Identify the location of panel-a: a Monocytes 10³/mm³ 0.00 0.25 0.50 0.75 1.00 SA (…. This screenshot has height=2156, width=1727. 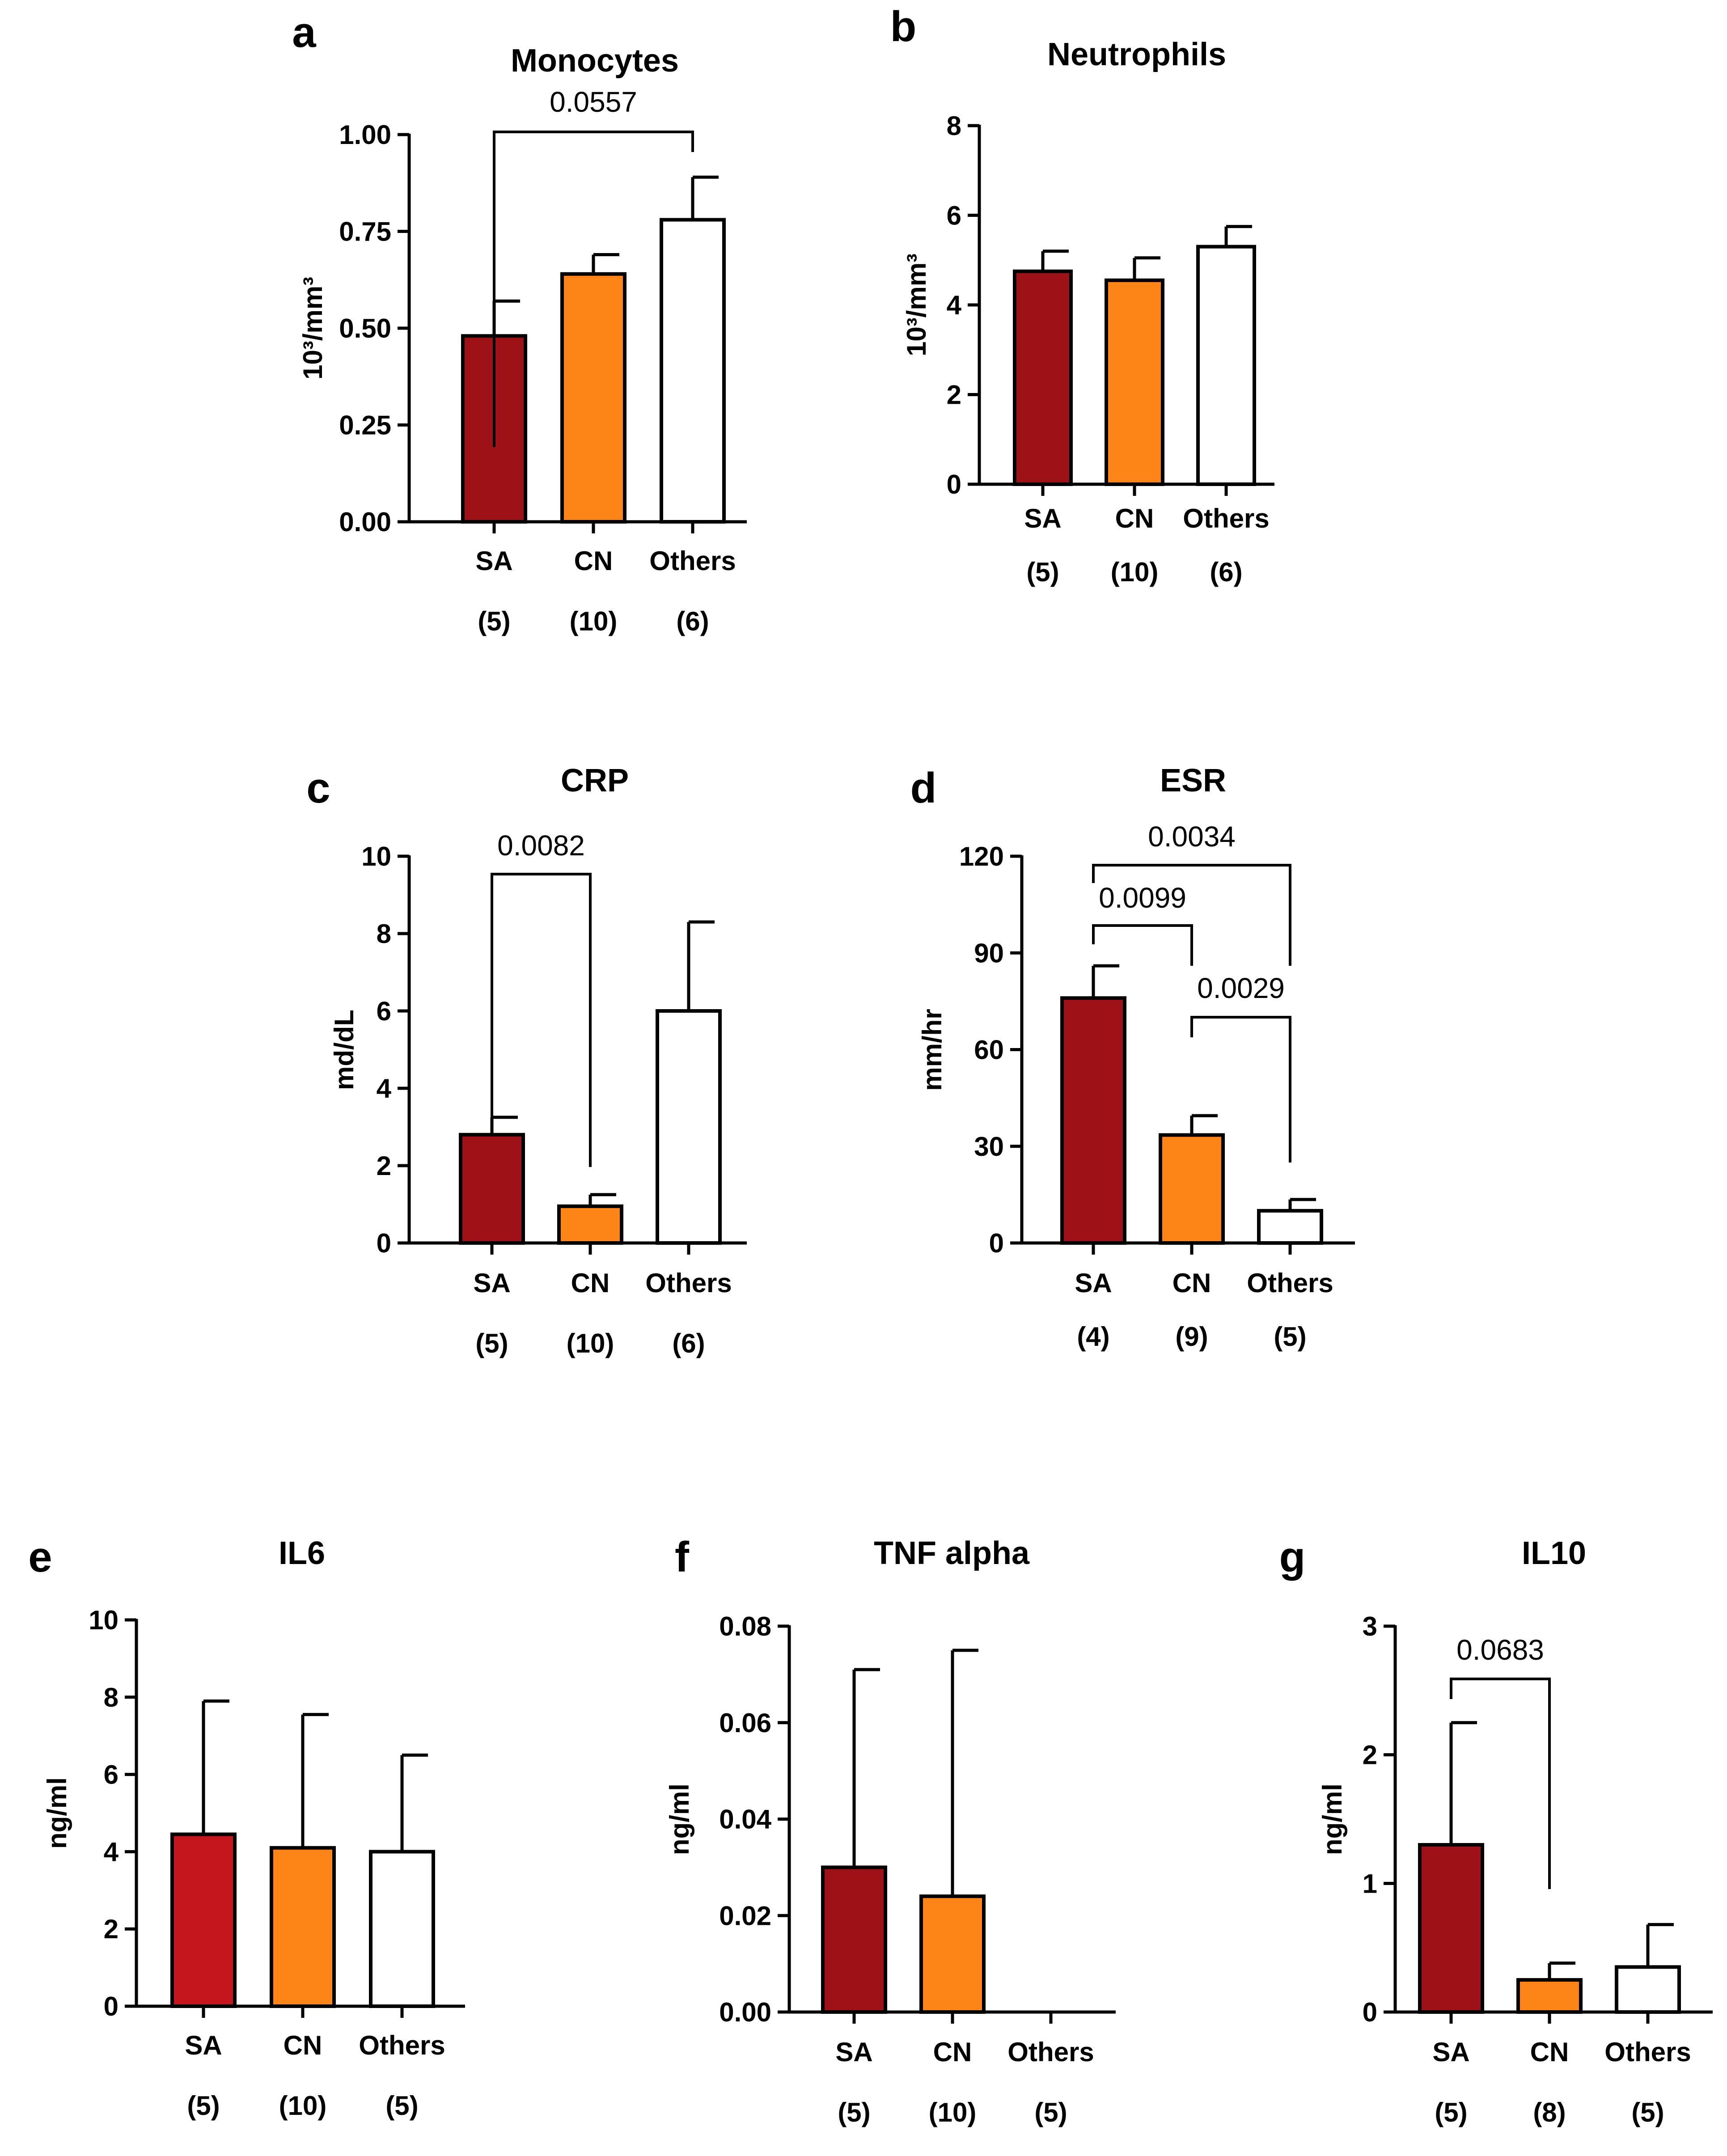
(519, 322).